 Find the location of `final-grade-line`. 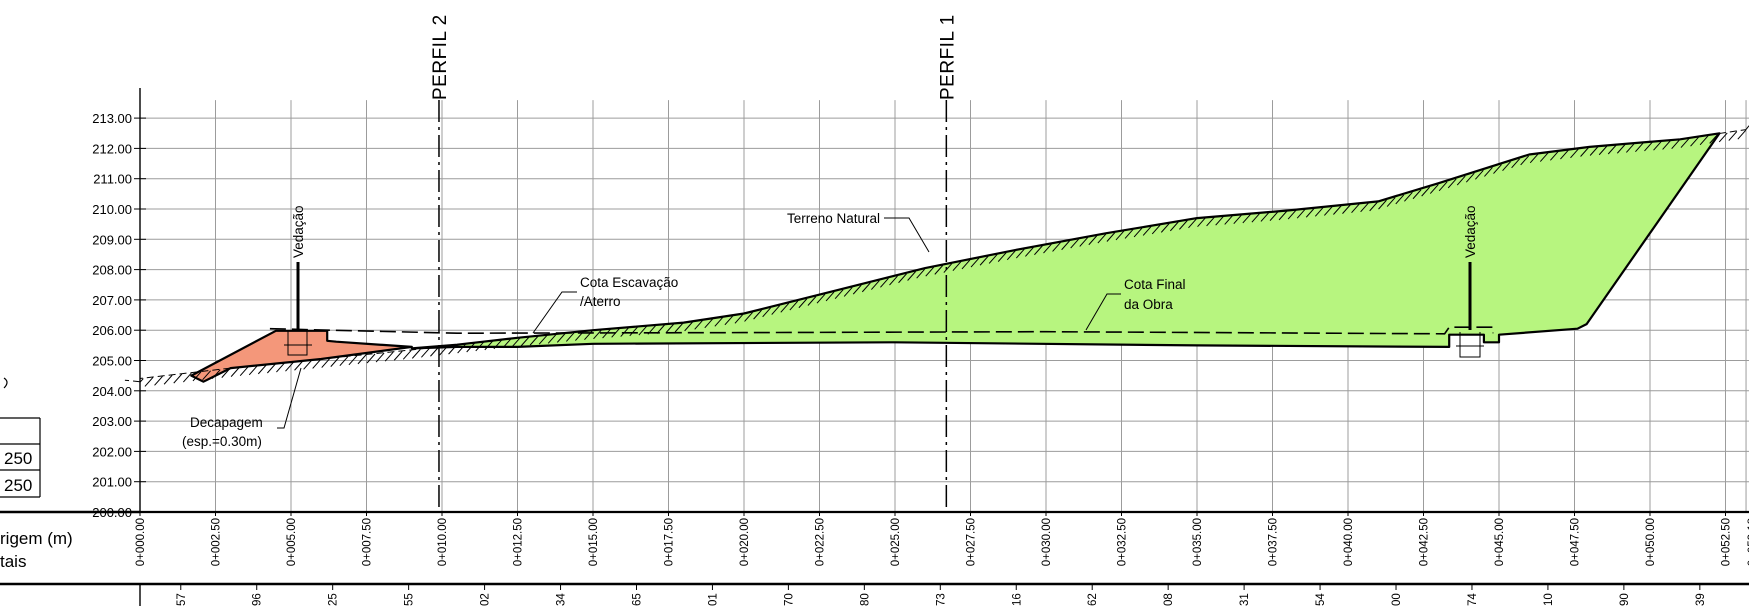

final-grade-line is located at coordinates (881, 330).